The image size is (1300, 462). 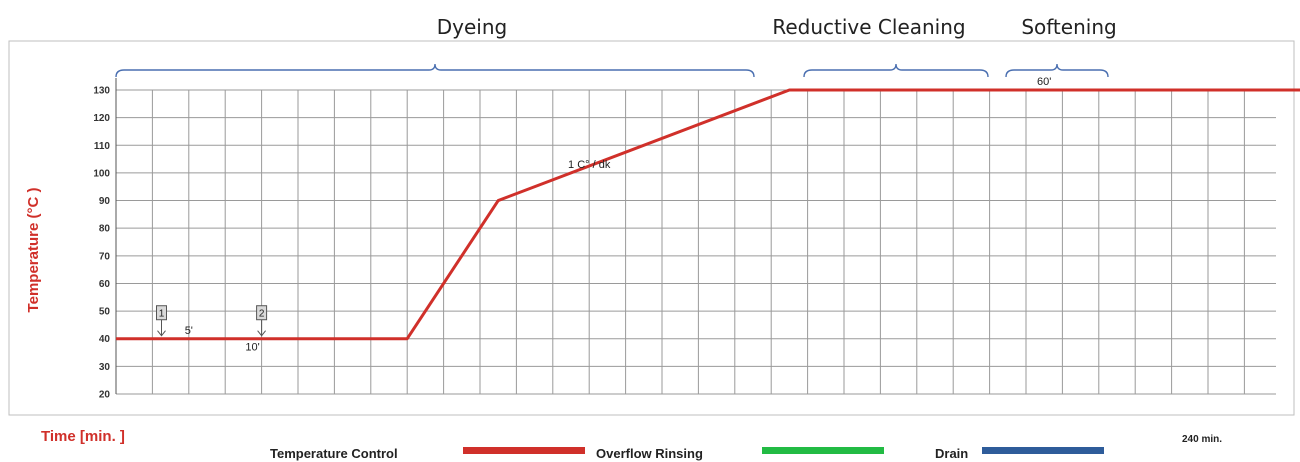 What do you see at coordinates (823, 450) in the screenshot?
I see `legend-swatch-overflow-rinsing` at bounding box center [823, 450].